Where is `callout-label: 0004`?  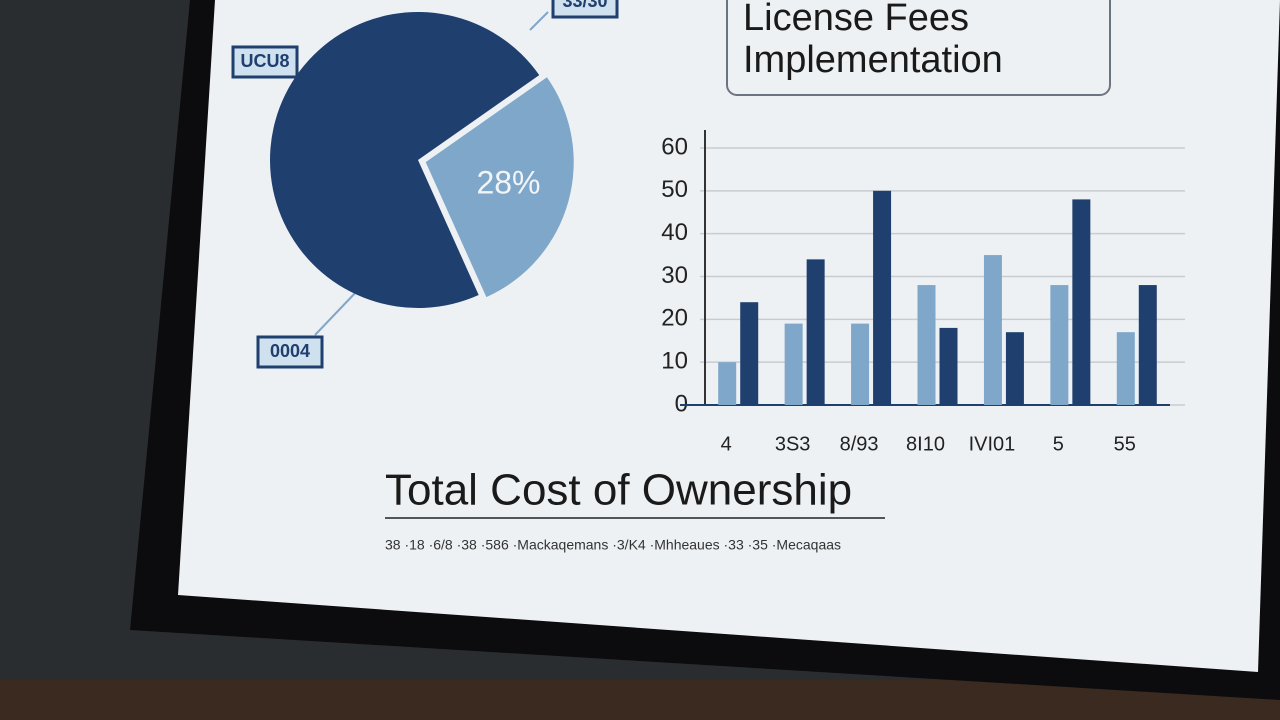
callout-label: 0004 is located at coordinates (290, 351).